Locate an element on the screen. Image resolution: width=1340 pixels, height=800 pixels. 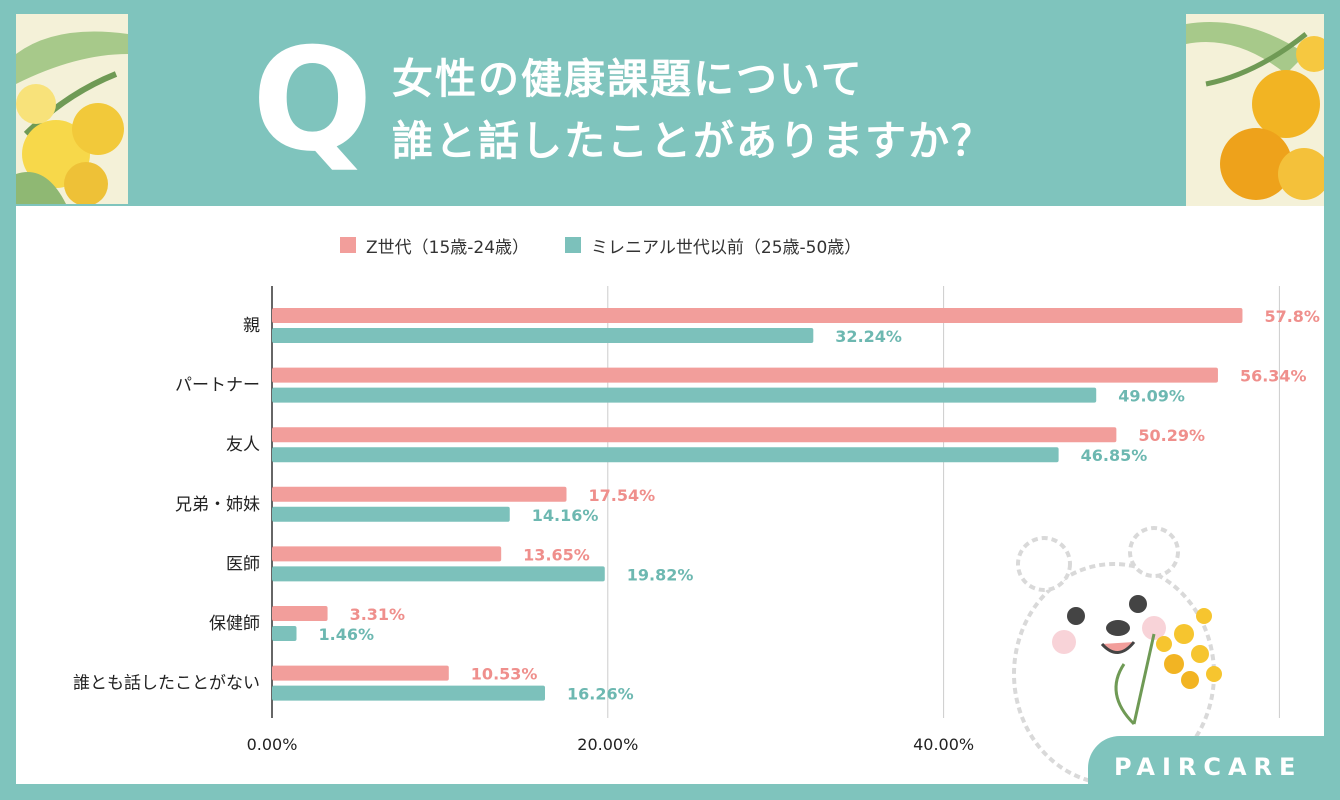
data-label-z: 10.53% is located at coordinates (504, 674).